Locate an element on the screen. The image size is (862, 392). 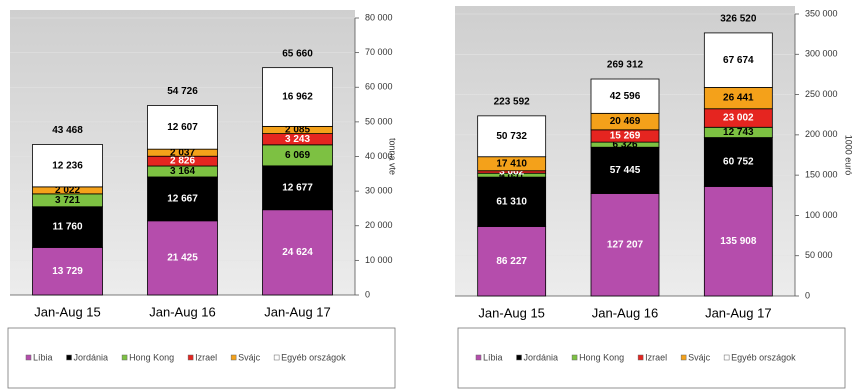
value-label: 12 607 is located at coordinates (182, 127).